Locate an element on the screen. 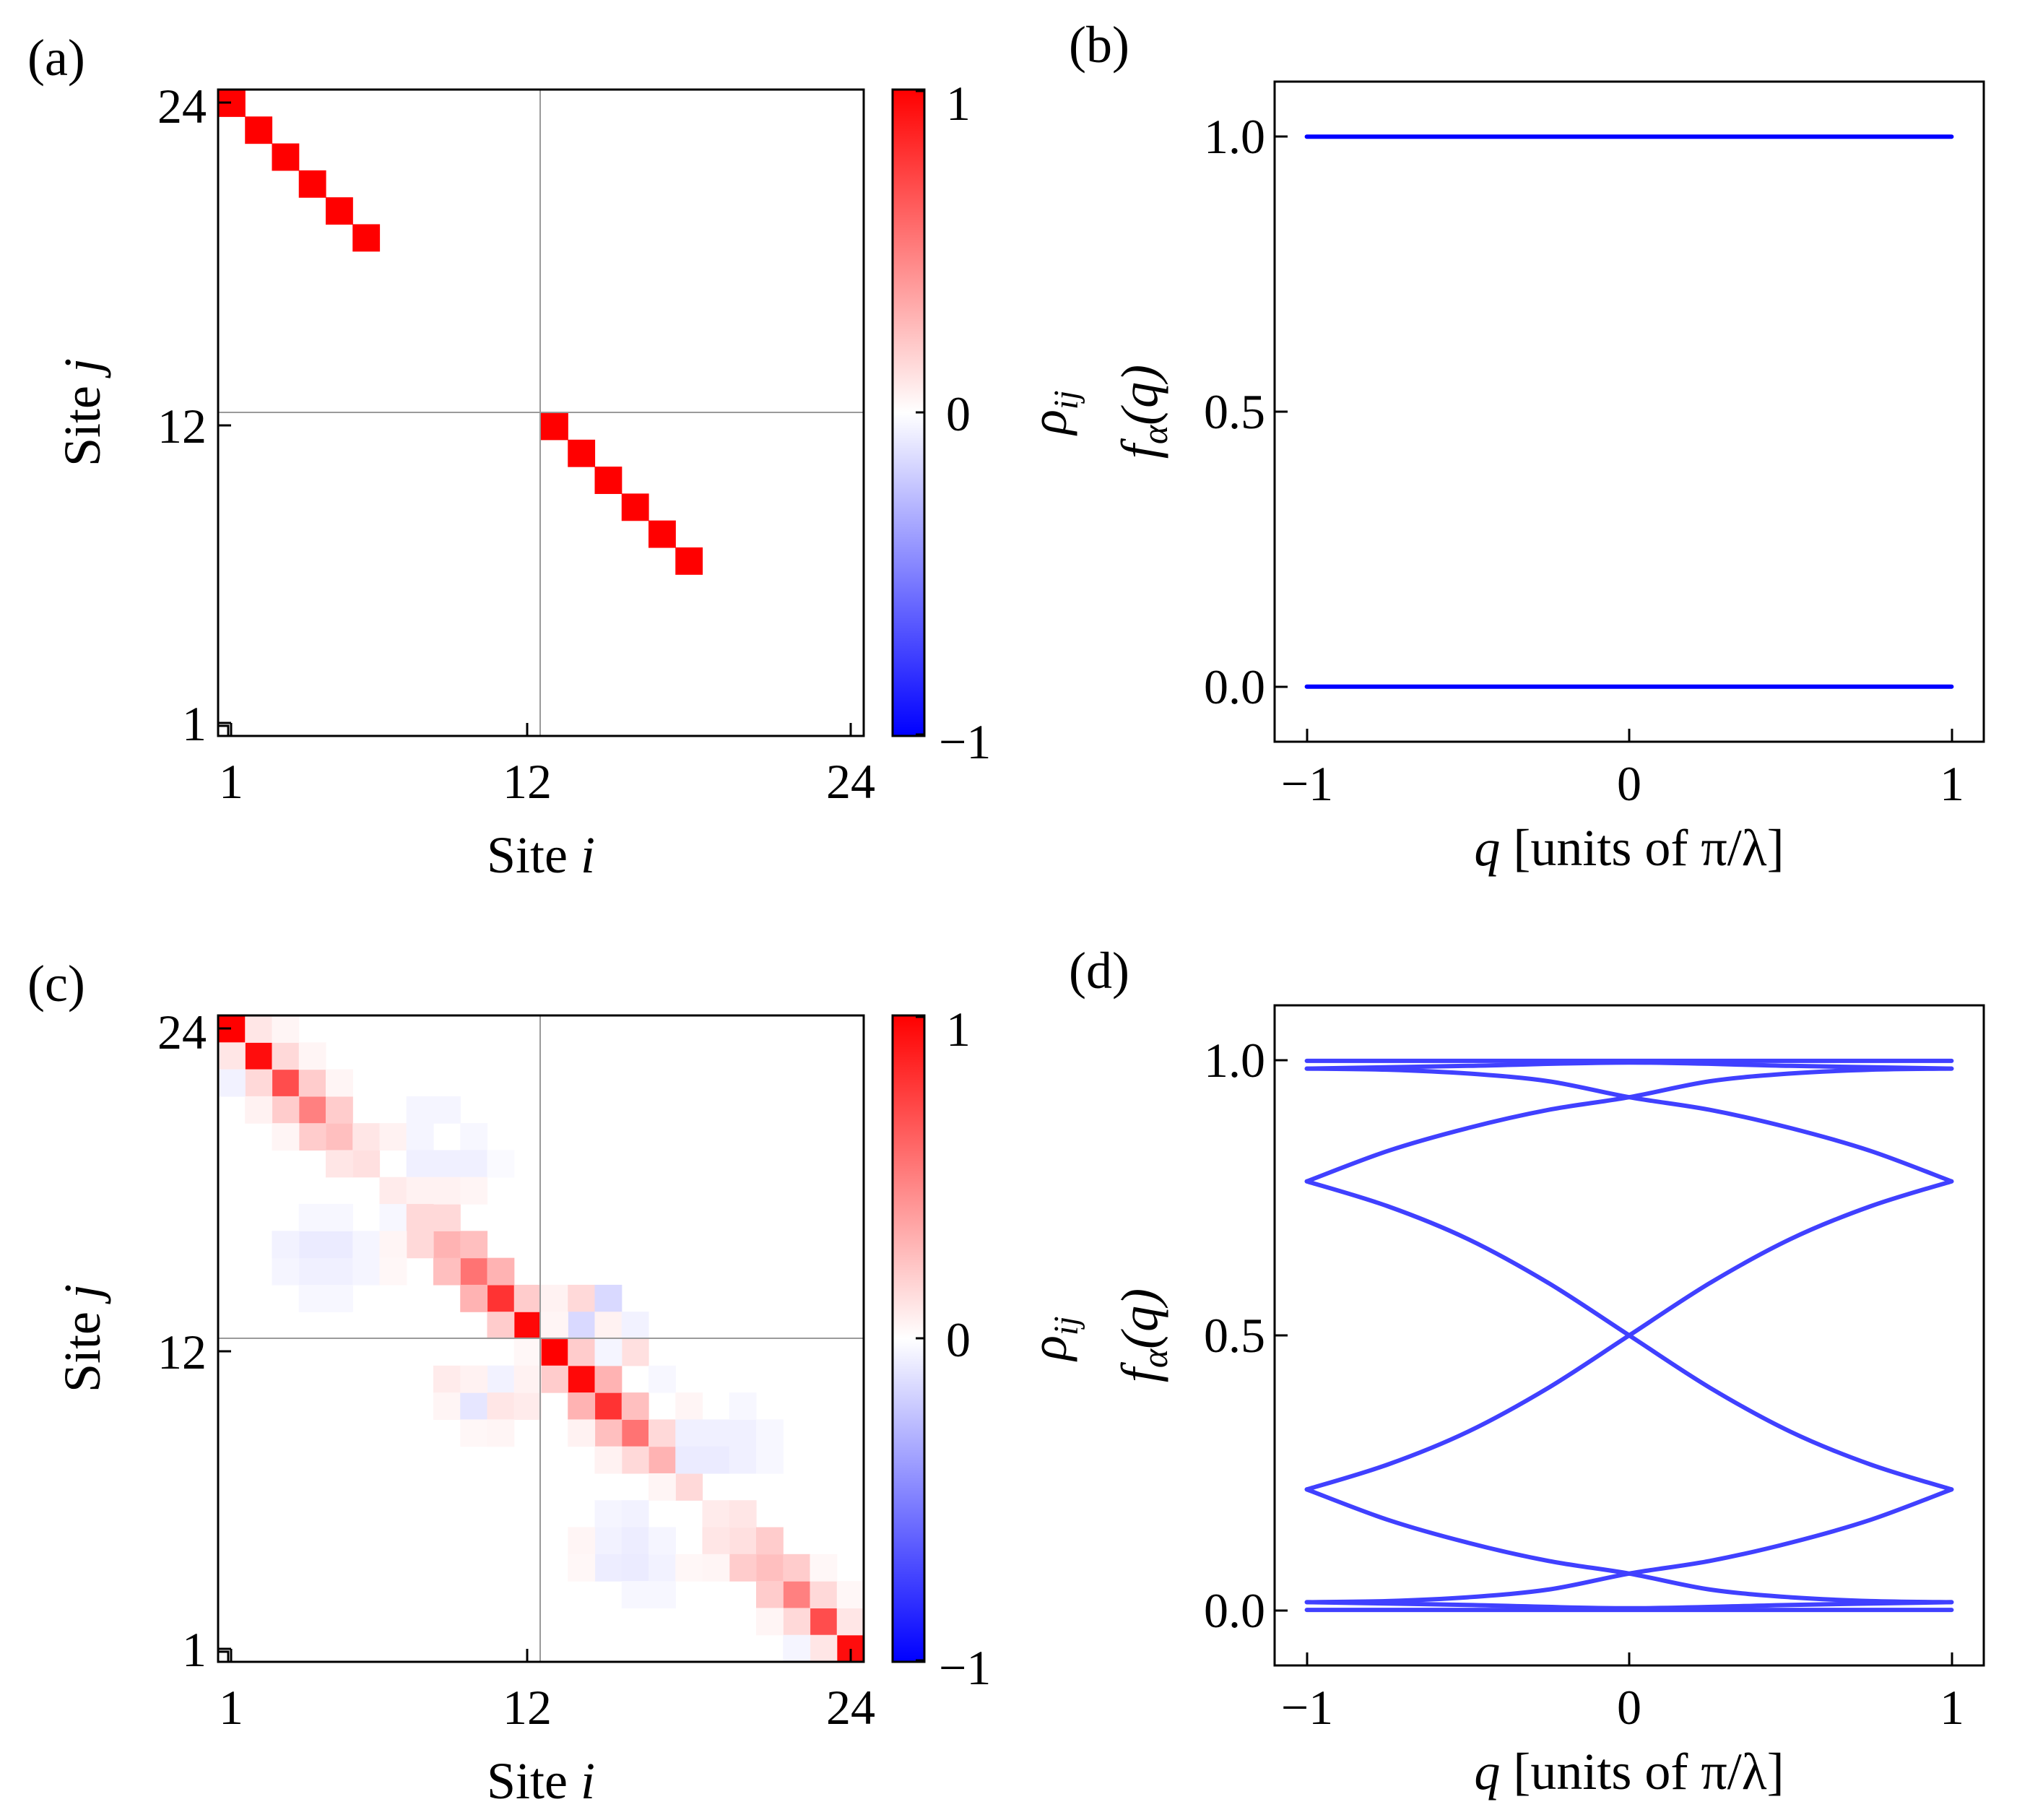  heatmap-c-origin-marker is located at coordinates (223, 1656).